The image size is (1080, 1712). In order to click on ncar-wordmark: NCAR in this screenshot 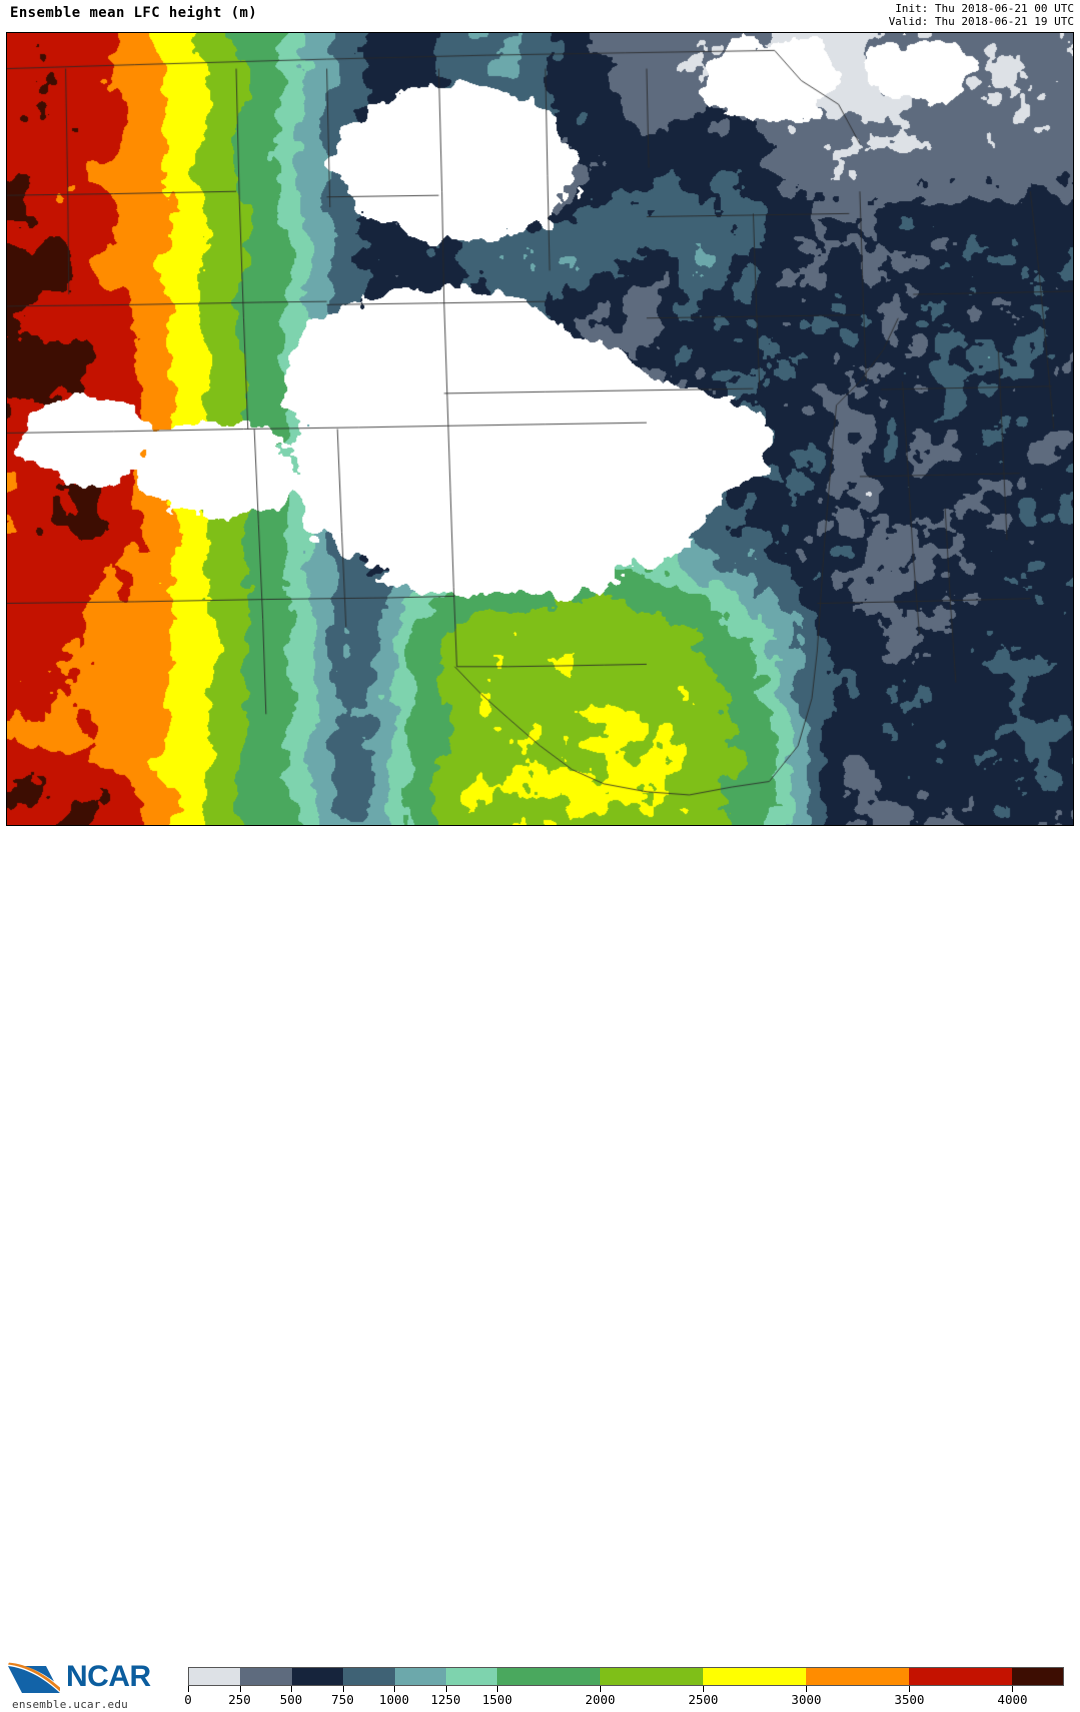, I will do `click(108, 1676)`.